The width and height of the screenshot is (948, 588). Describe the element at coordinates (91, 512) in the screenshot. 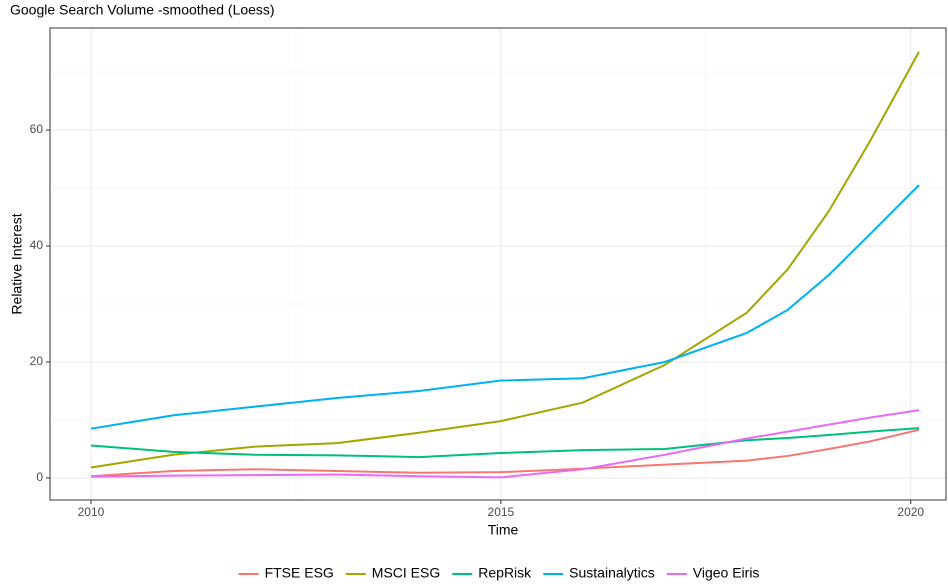

I see `x-tick-label: 2010` at that location.